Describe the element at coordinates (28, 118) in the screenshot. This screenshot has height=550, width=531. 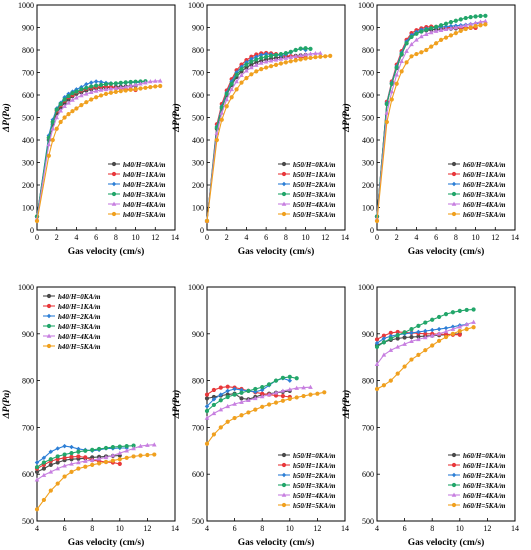
I see `y-tick-label: 500` at that location.